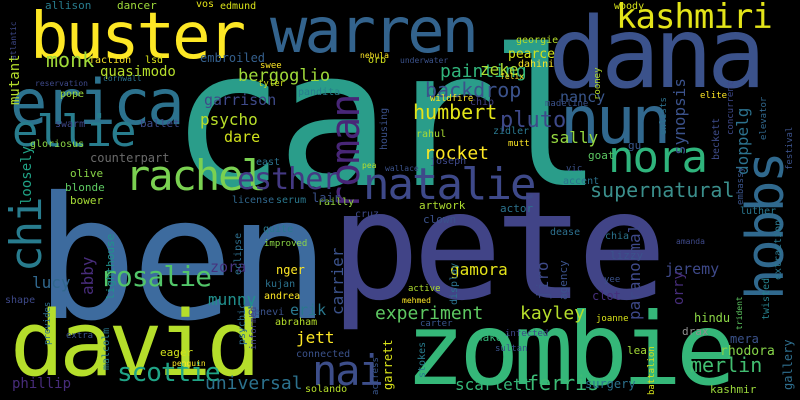 The width and height of the screenshot is (800, 400). Describe the element at coordinates (536, 64) in the screenshot. I see `word-dahini: dahini` at that location.